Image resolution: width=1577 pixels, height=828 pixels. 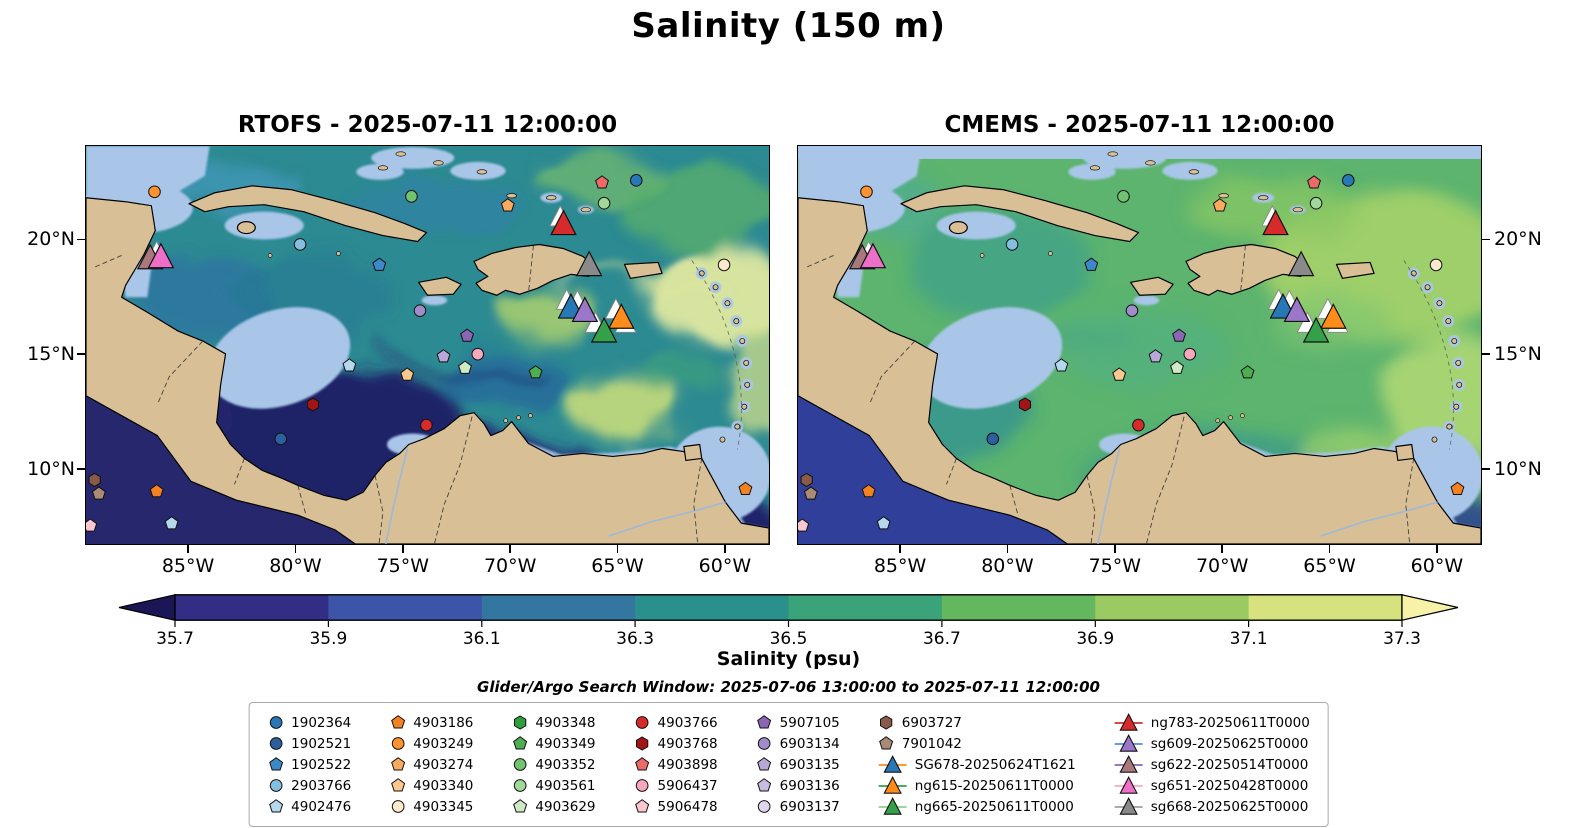 What do you see at coordinates (977, 806) in the screenshot?
I see `legend-item-ng665-20250611T0000: ng665-20250611T0000` at bounding box center [977, 806].